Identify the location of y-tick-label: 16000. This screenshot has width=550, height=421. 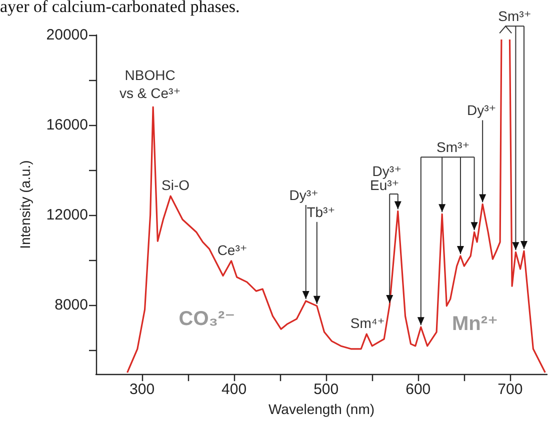
(67, 125).